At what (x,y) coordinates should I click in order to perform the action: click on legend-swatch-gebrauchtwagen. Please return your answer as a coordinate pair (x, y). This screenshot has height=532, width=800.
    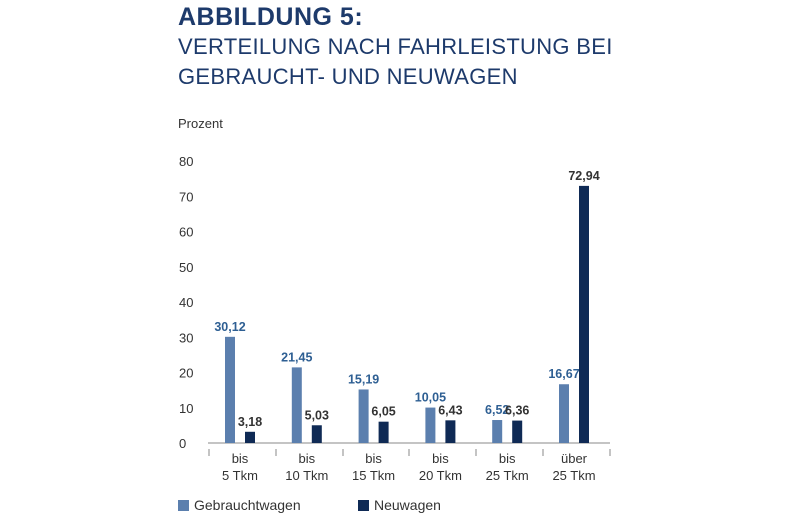
    Looking at the image, I should click on (183, 505).